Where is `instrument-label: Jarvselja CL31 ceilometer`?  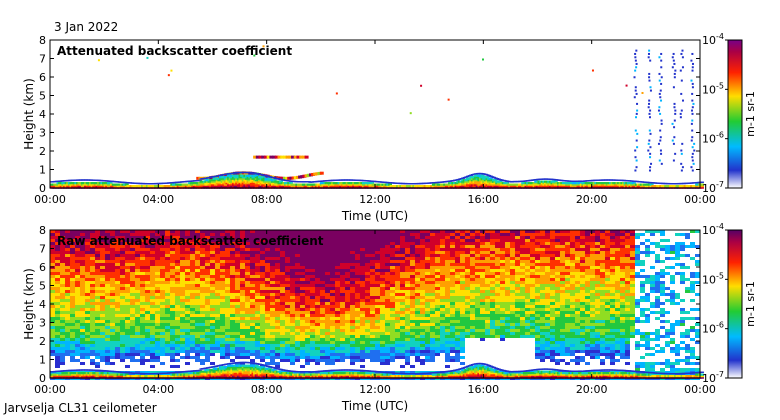
instrument-label: Jarvselja CL31 ceilometer is located at coordinates (80, 408).